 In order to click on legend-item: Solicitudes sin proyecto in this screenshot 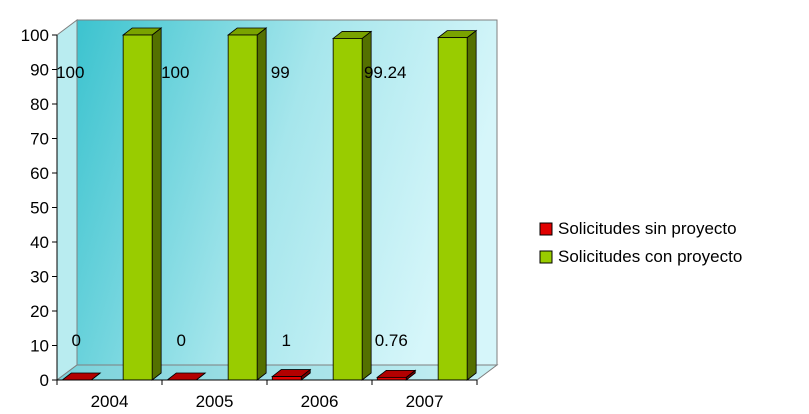, I will do `click(638, 228)`.